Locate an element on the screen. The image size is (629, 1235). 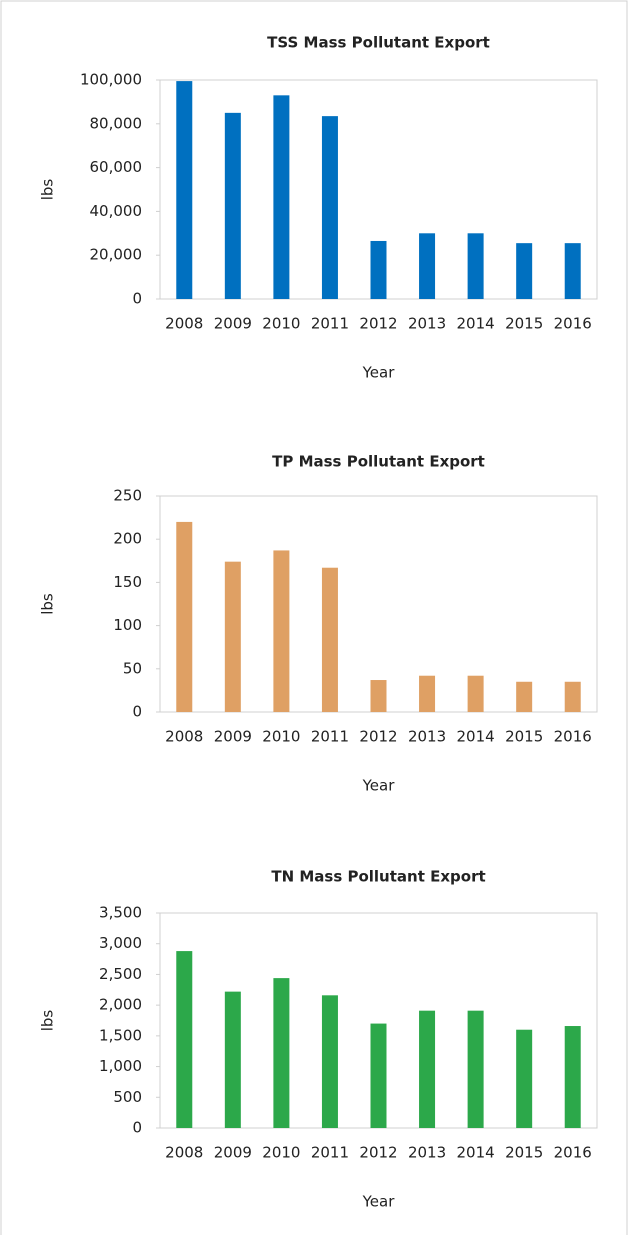
y-tick-label: 40,000 is located at coordinates (116, 211).